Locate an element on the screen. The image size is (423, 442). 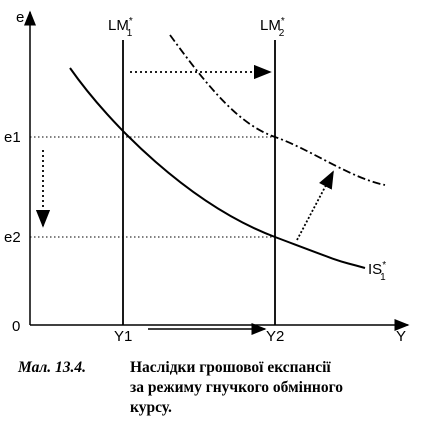
y1-label: Y1 is located at coordinates (123, 336).